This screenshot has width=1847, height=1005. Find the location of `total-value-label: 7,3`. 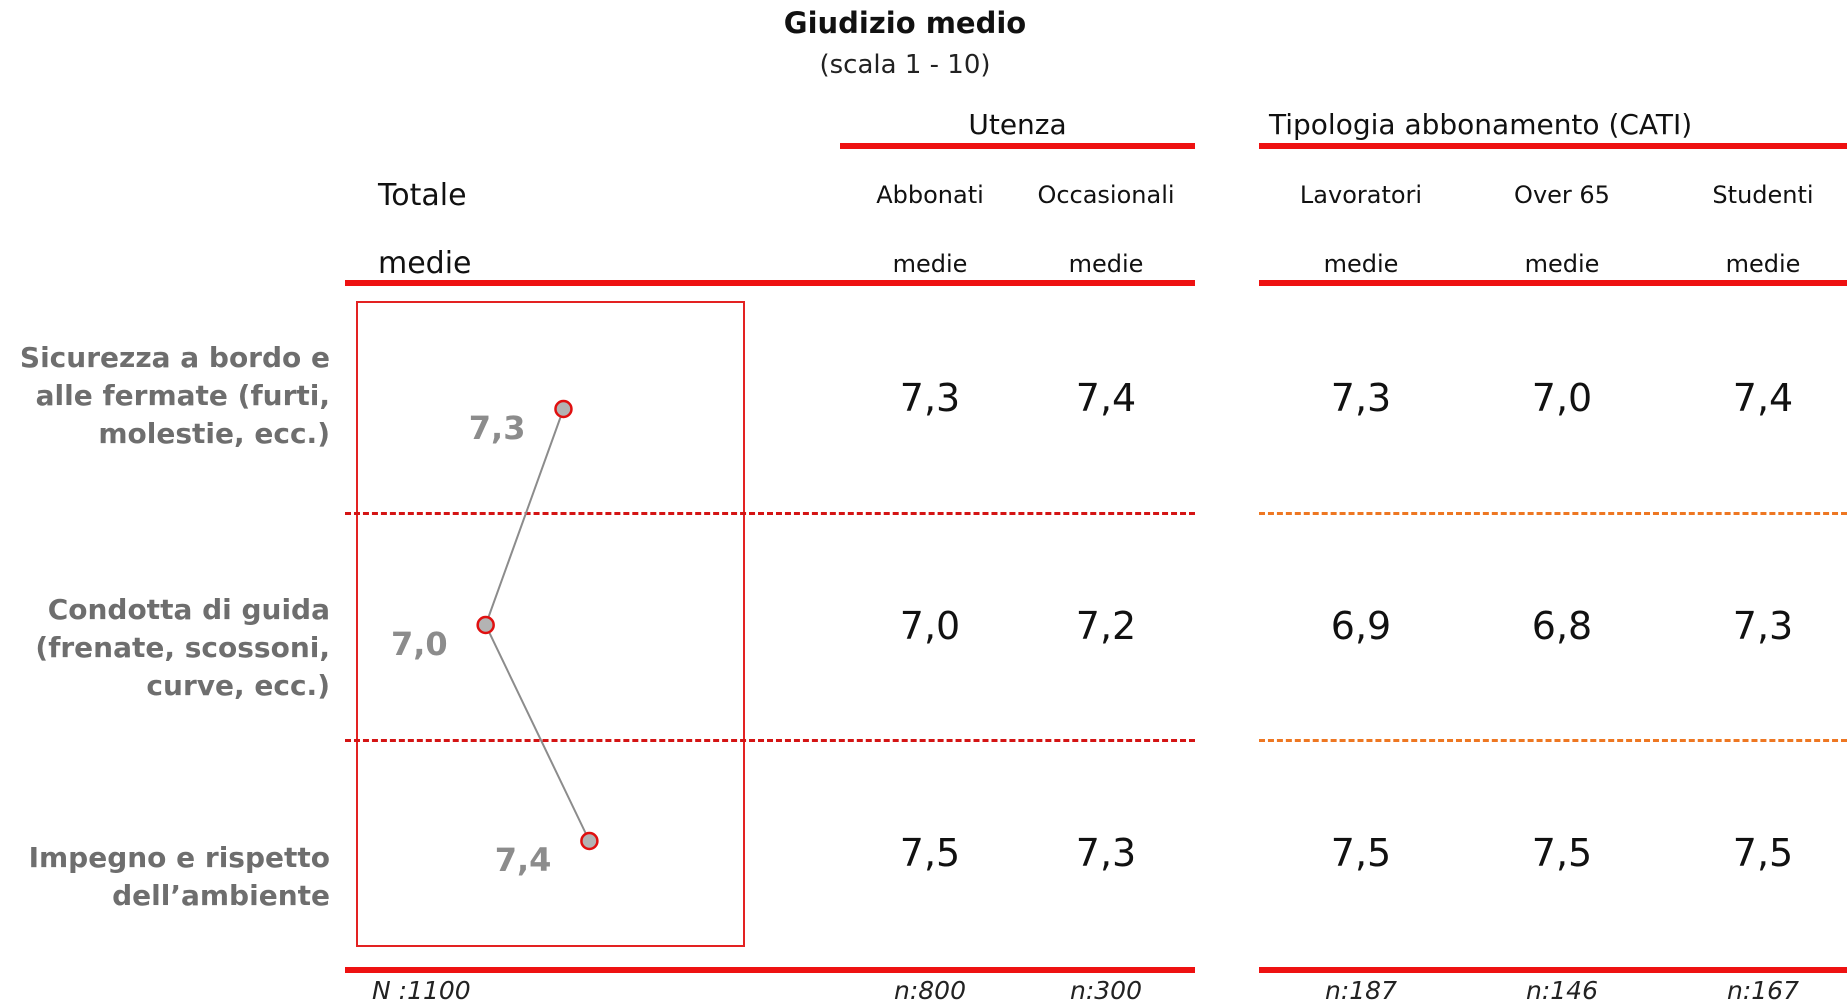

total-value-label: 7,3 is located at coordinates (497, 428).